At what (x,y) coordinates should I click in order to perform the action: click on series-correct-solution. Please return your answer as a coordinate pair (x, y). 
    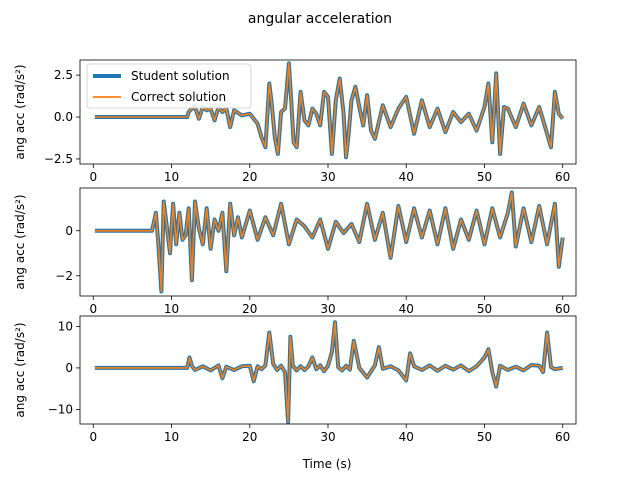
    Looking at the image, I should click on (329, 110).